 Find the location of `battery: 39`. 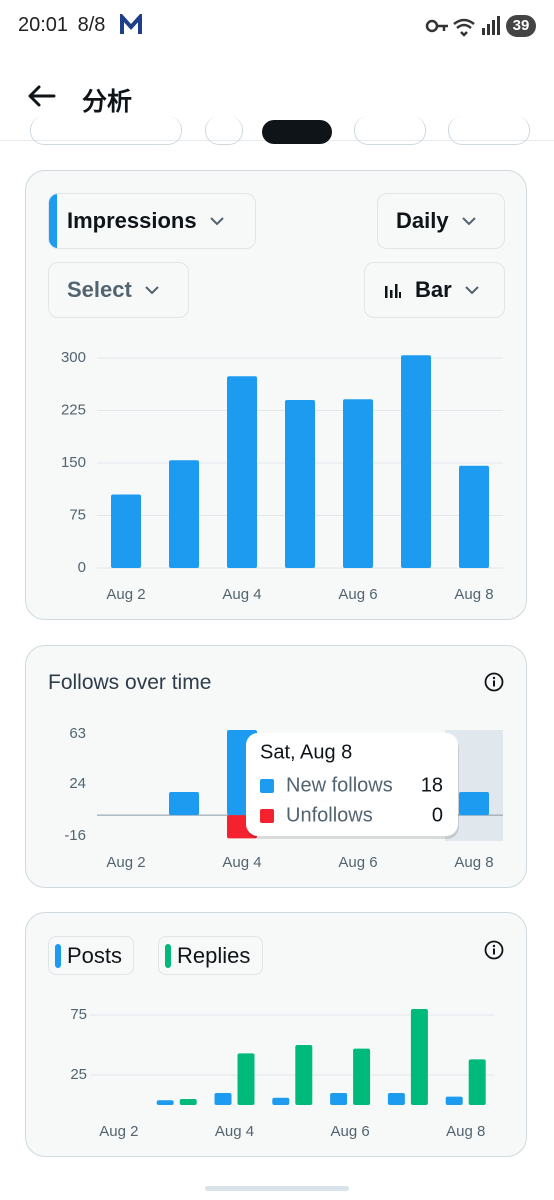

battery: 39 is located at coordinates (521, 26).